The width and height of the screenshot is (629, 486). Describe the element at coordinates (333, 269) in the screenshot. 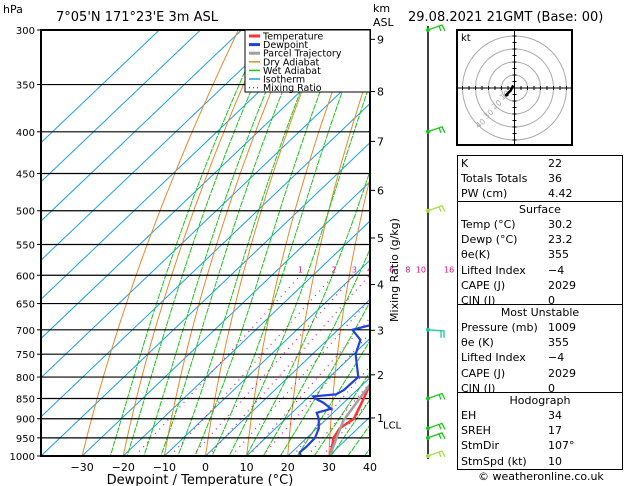

I see `mixing-ratio-label: 2` at that location.